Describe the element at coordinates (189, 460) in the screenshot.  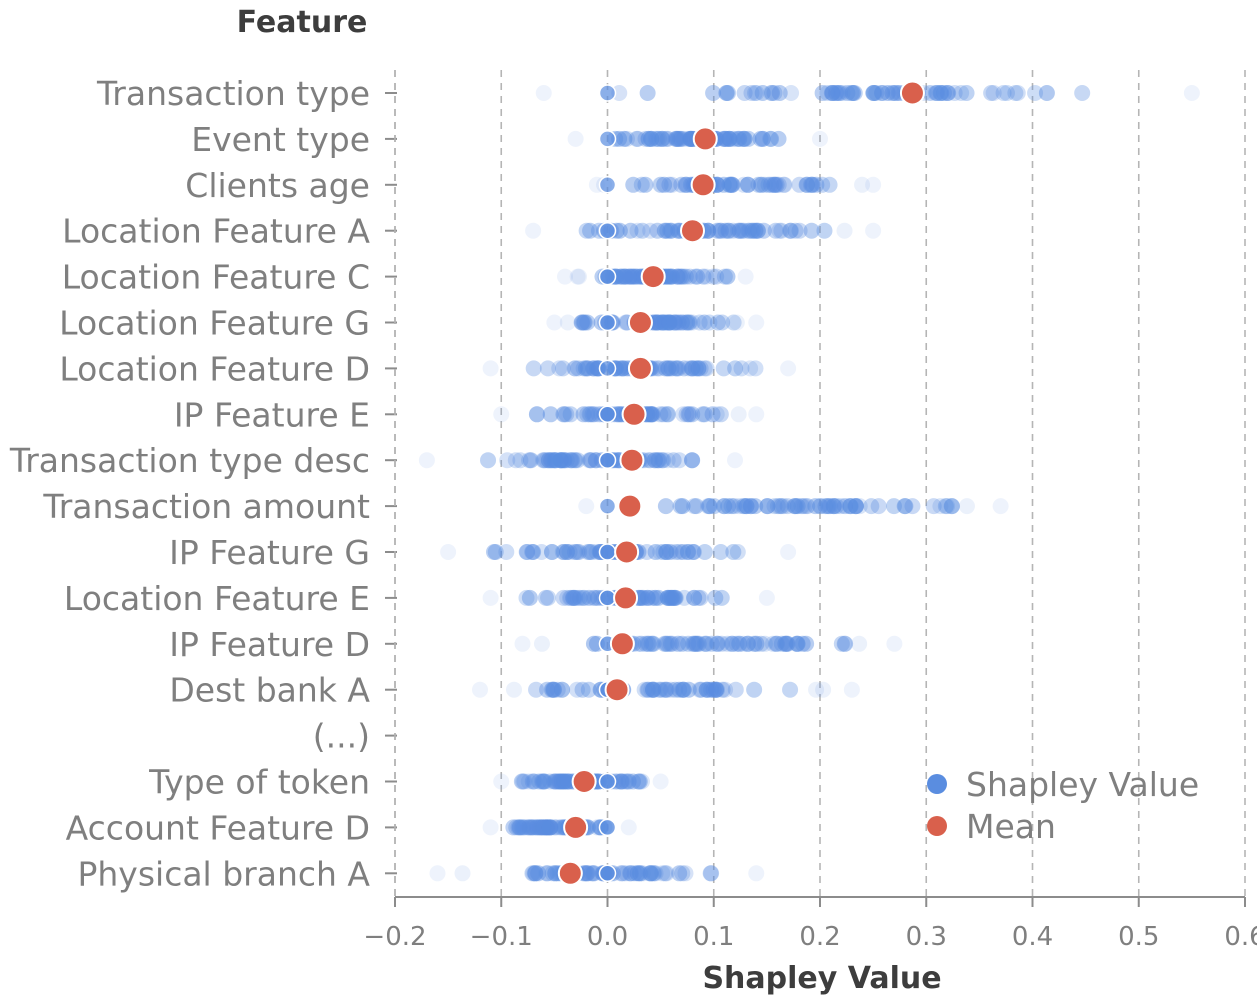
I see `y-tick-label: Transaction type desc` at that location.